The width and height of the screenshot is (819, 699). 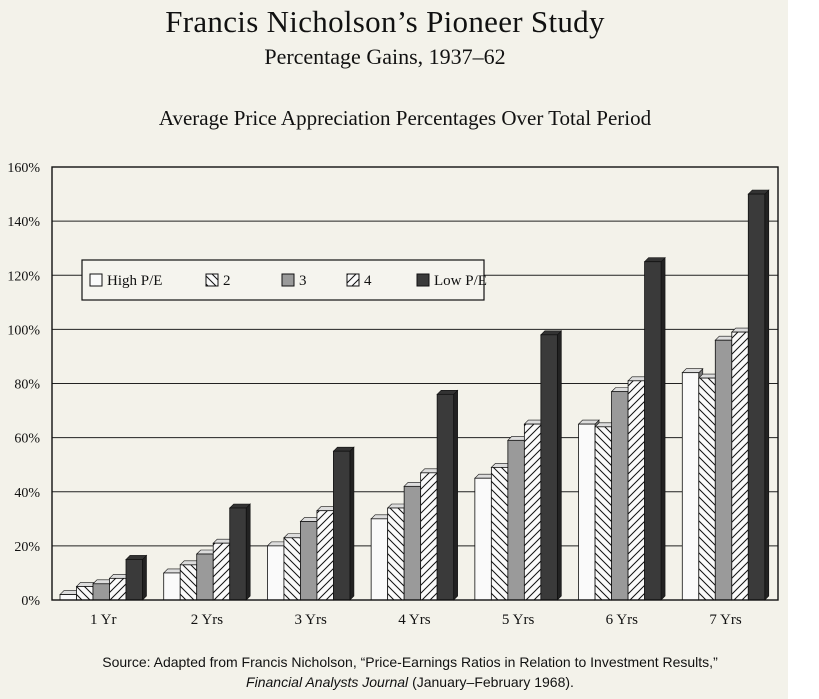 I want to click on x-tick-label: 1 Yr, so click(x=103, y=620).